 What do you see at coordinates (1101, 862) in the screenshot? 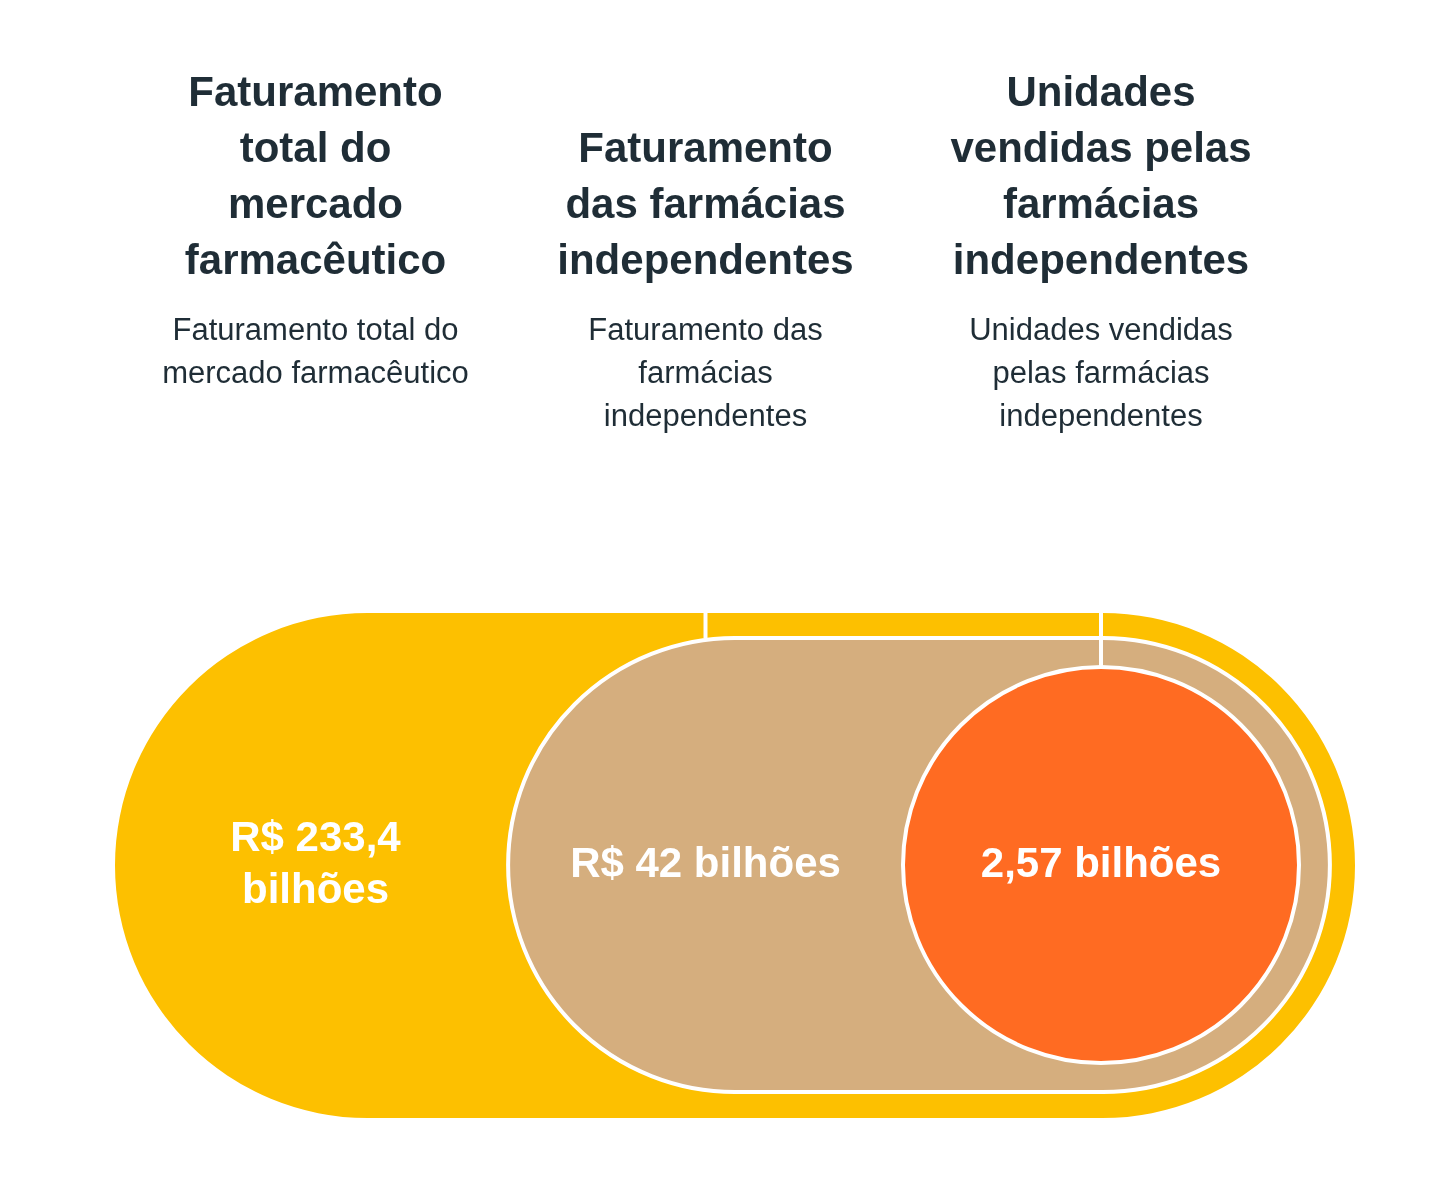
I see `data-label: 2,57 bilhões` at bounding box center [1101, 862].